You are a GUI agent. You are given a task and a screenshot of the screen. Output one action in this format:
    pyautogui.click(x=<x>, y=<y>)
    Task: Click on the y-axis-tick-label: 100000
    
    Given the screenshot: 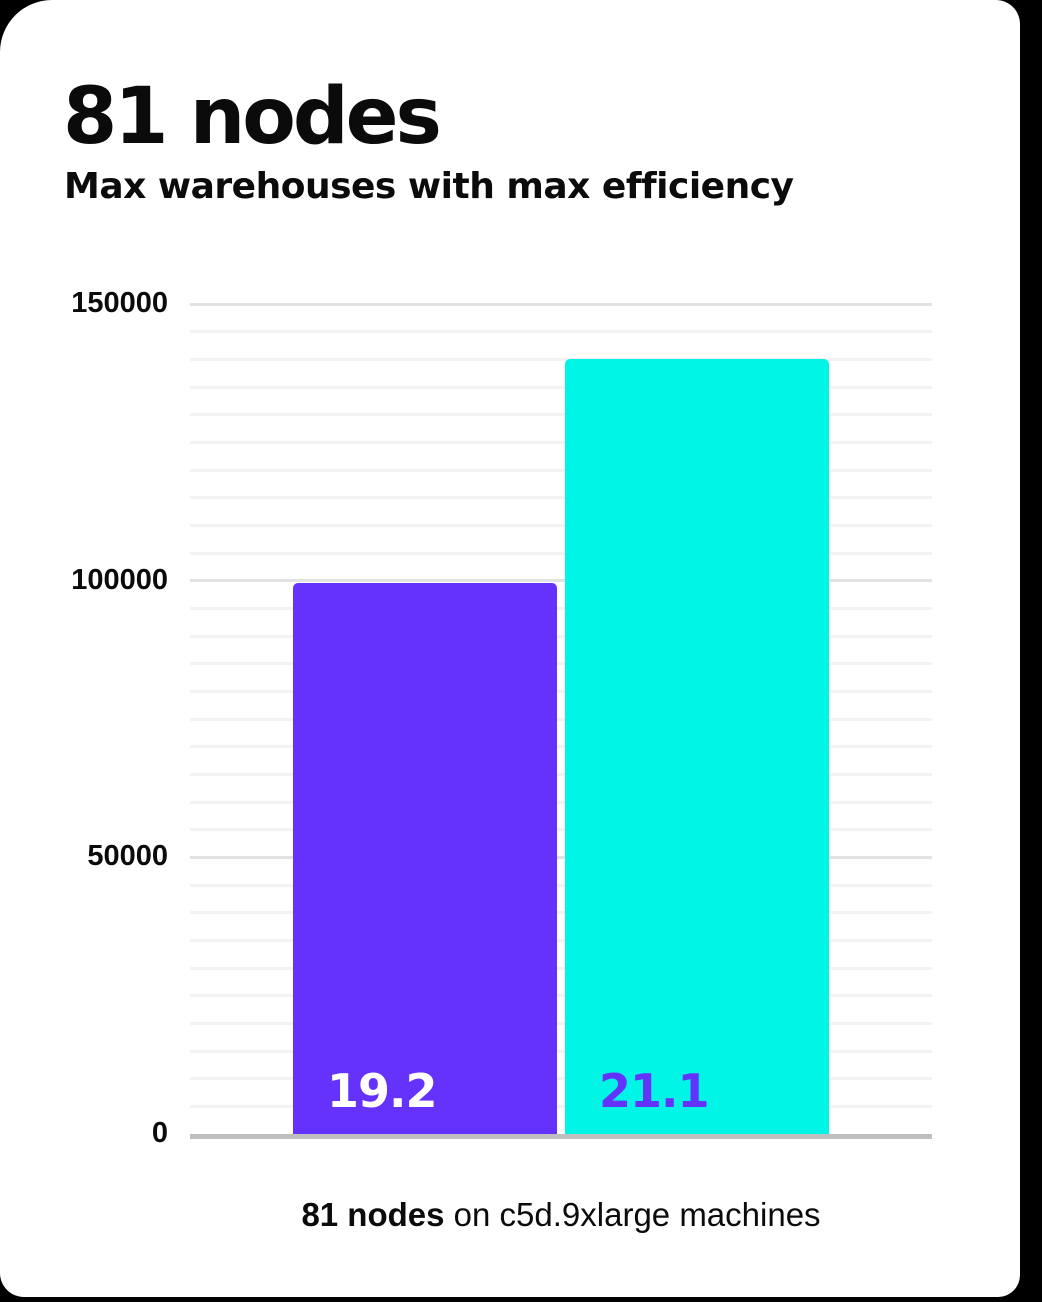 What is the action you would take?
    pyautogui.click(x=119, y=579)
    